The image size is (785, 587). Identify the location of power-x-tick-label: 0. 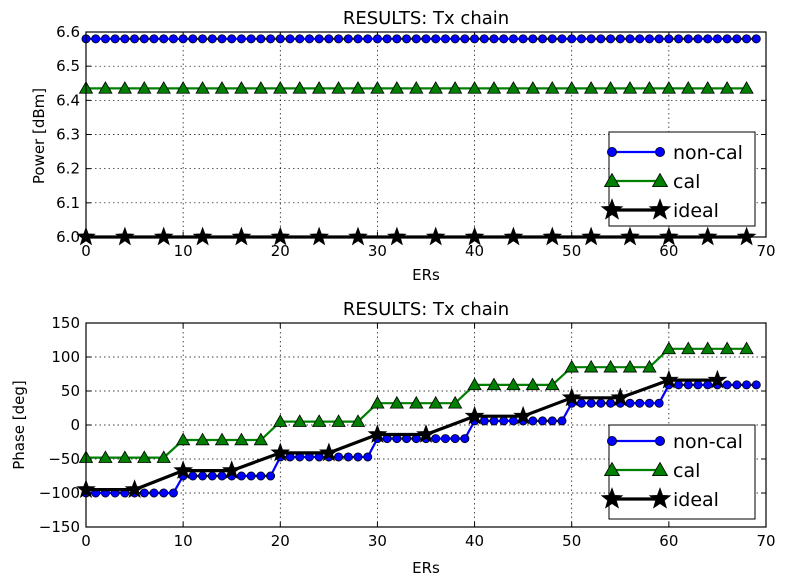
(86, 251).